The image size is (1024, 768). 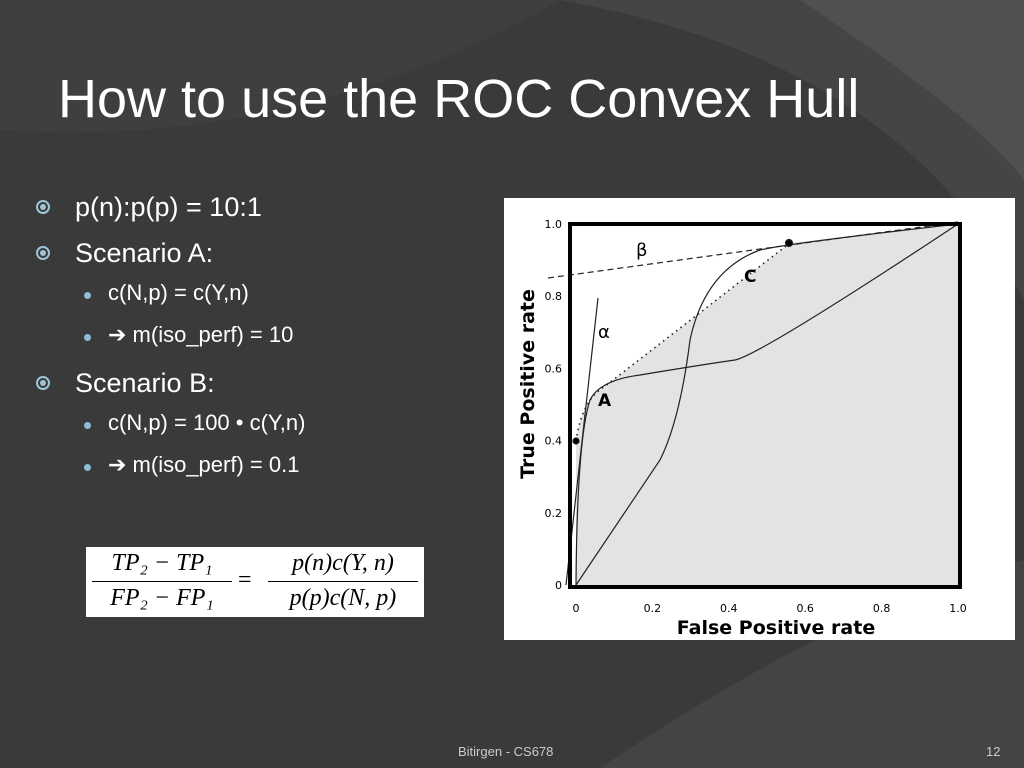 What do you see at coordinates (459, 99) in the screenshot?
I see `slide-title: How to use the ROC Convex Hull` at bounding box center [459, 99].